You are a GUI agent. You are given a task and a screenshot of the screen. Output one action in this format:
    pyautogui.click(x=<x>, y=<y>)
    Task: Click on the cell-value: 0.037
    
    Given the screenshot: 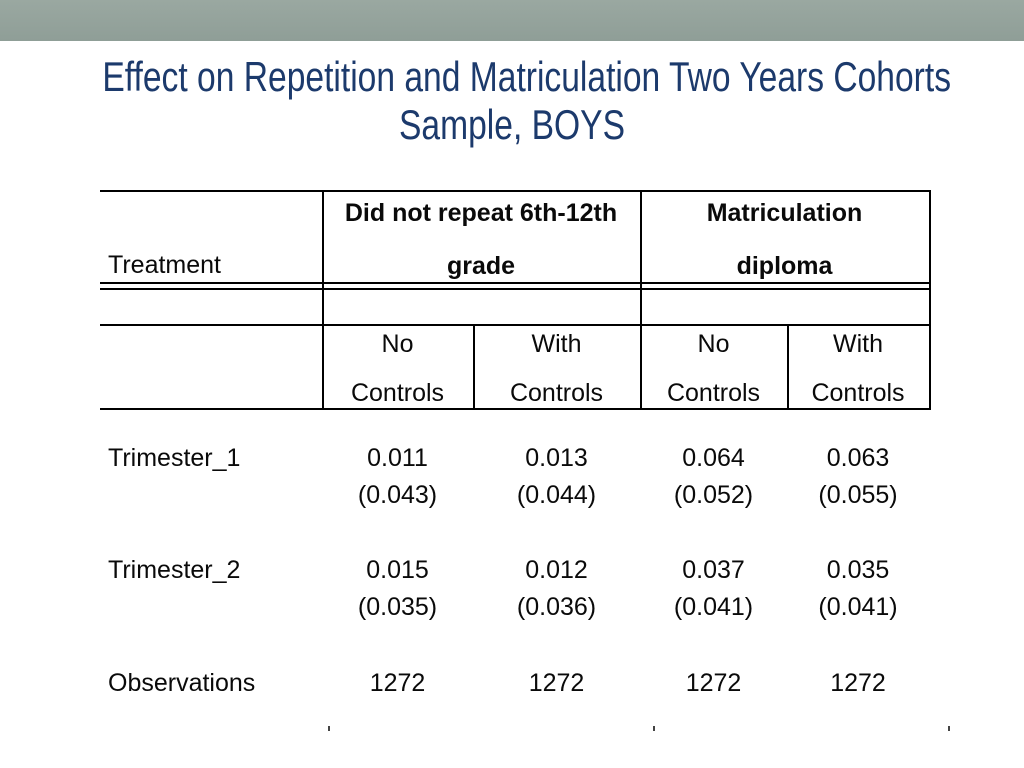 What is the action you would take?
    pyautogui.click(x=713, y=570)
    